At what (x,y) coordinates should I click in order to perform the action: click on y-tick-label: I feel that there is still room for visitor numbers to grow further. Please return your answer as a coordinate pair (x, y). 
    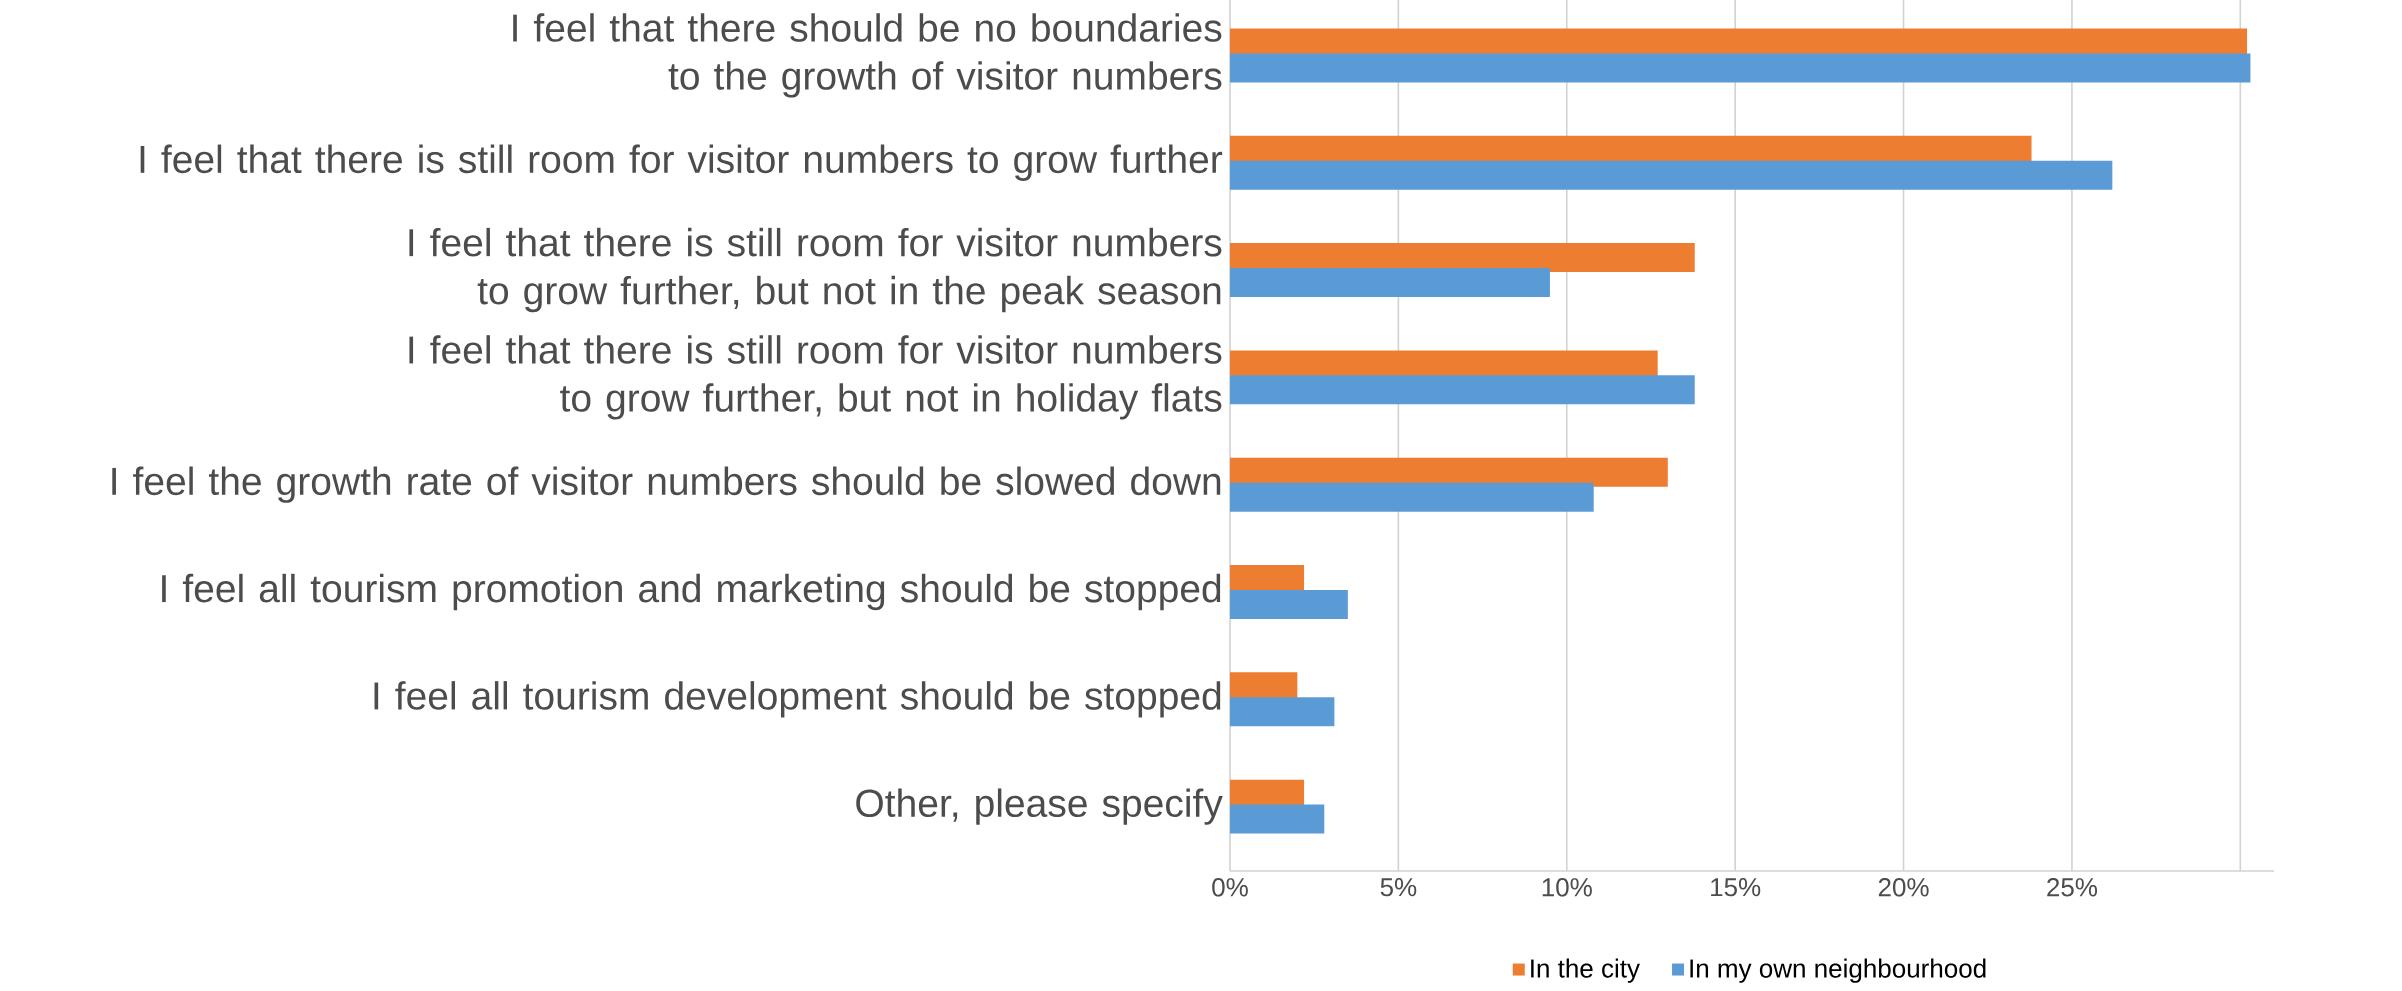
    Looking at the image, I should click on (681, 162).